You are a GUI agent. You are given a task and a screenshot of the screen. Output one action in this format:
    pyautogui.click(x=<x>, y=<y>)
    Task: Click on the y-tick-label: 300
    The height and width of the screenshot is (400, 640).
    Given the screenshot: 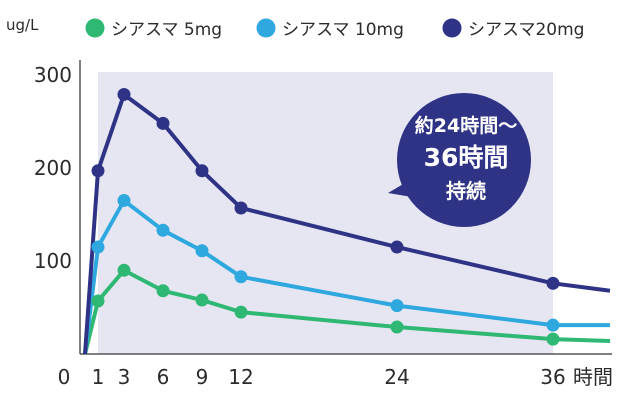 What is the action you would take?
    pyautogui.click(x=53, y=75)
    